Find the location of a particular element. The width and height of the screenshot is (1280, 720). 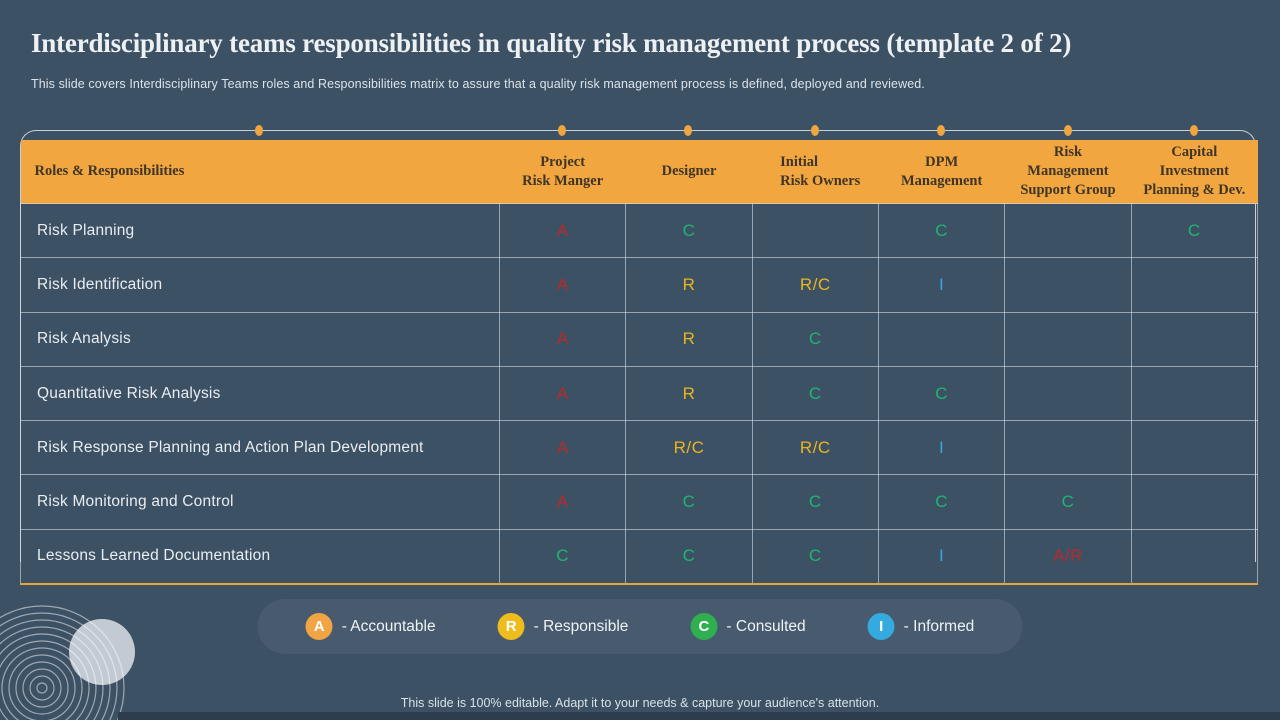

column-header: Project Risk Manger is located at coordinates (562, 172).